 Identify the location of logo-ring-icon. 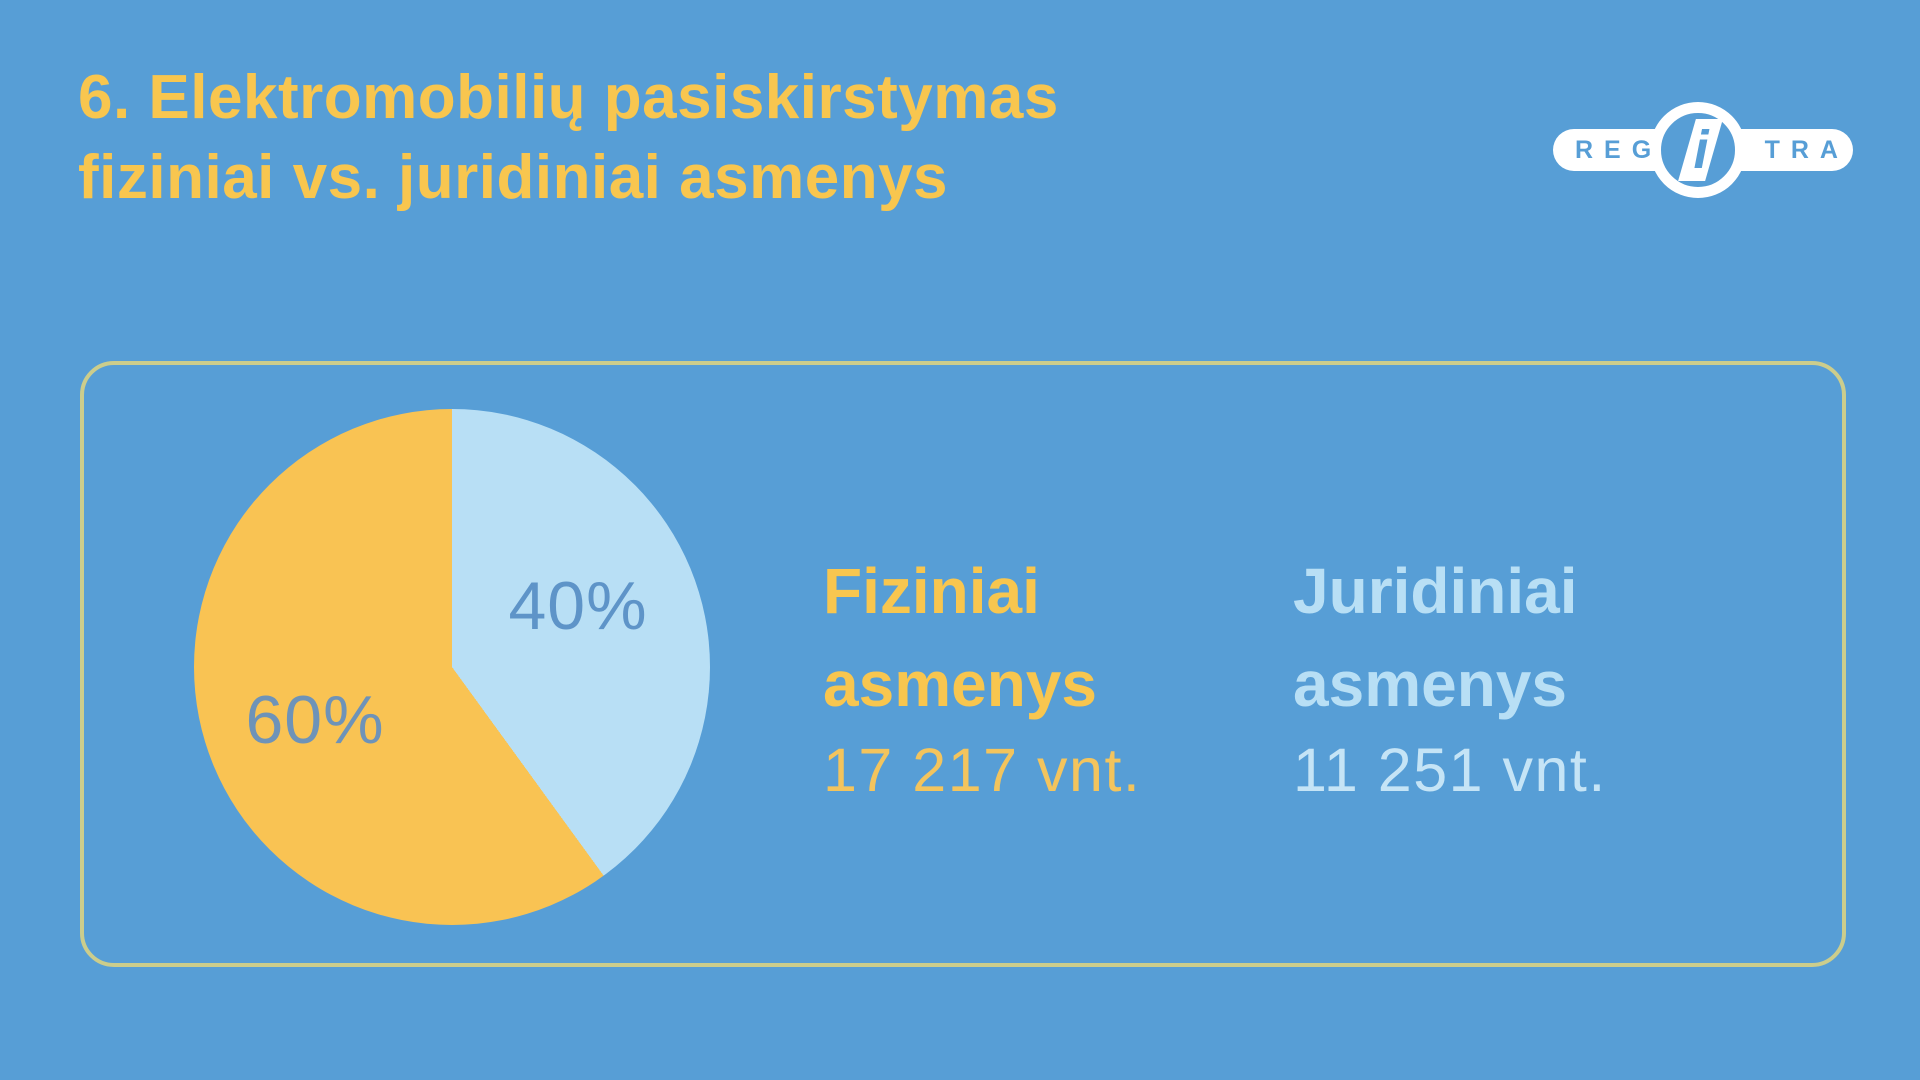
(1698, 150).